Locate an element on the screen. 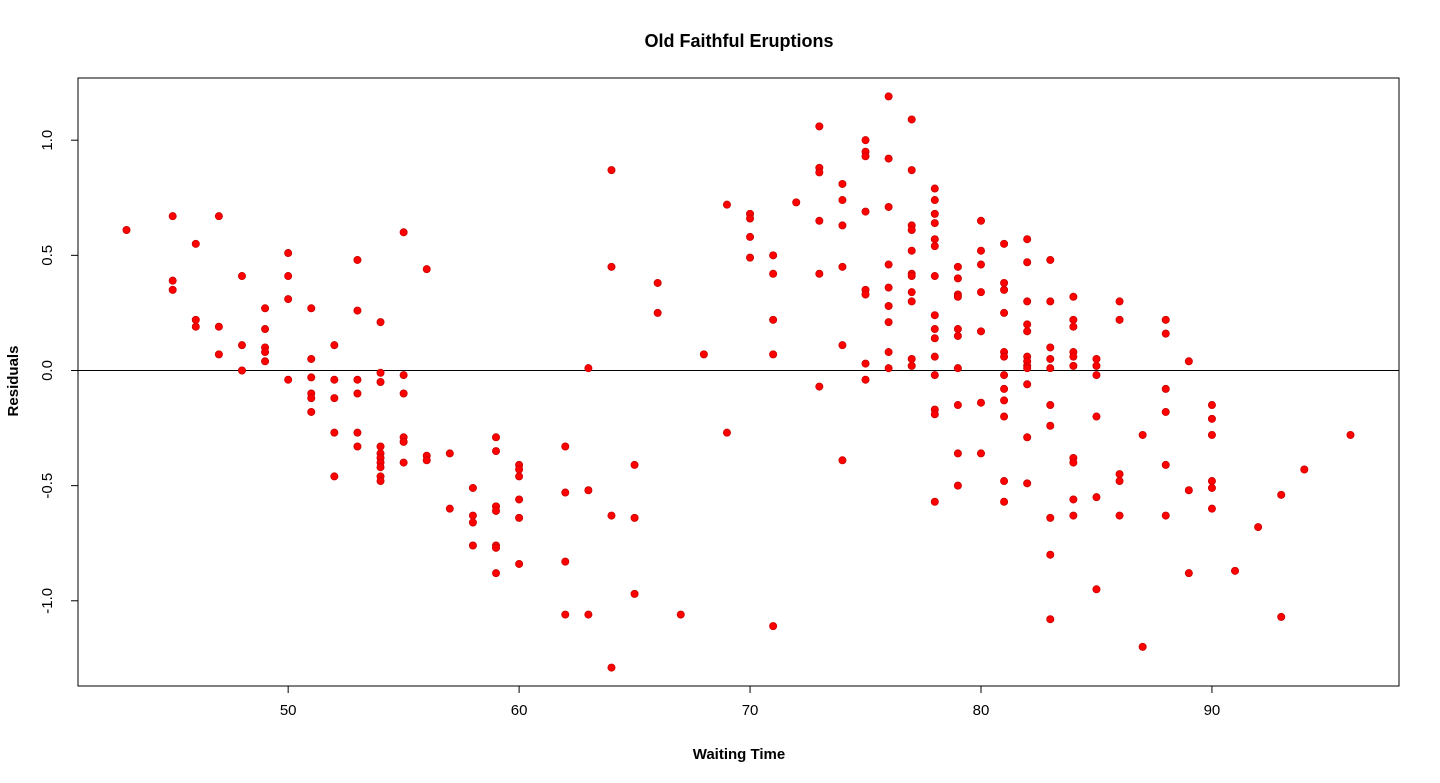  y-tick-label: 1.0 is located at coordinates (47, 140).